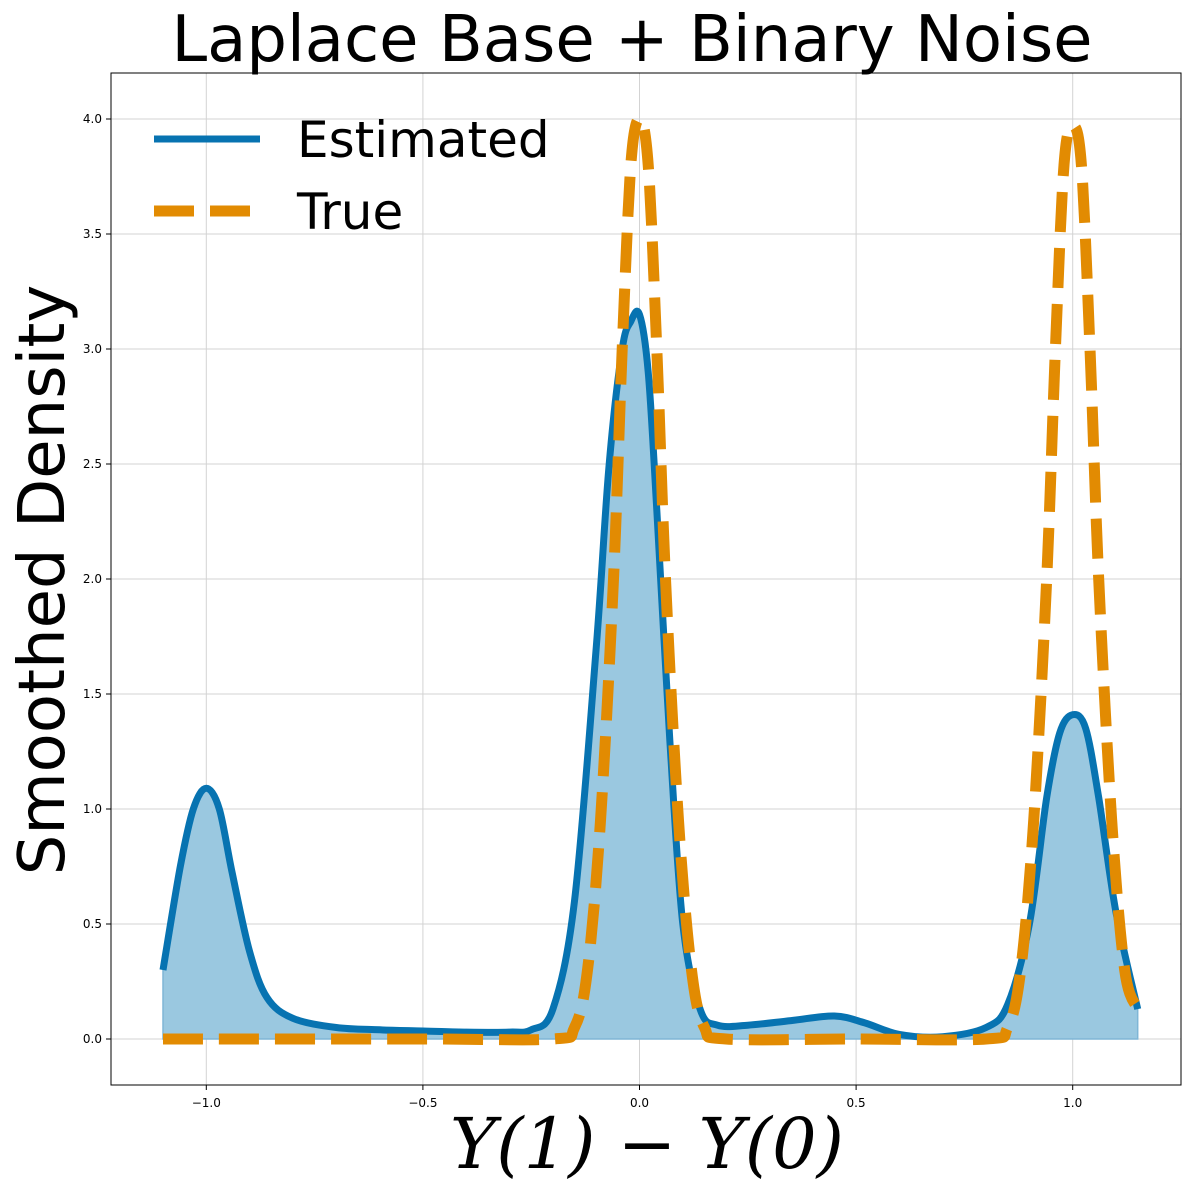 The height and width of the screenshot is (1189, 1189). I want to click on y-tick-label: 4.0, so click(92, 119).